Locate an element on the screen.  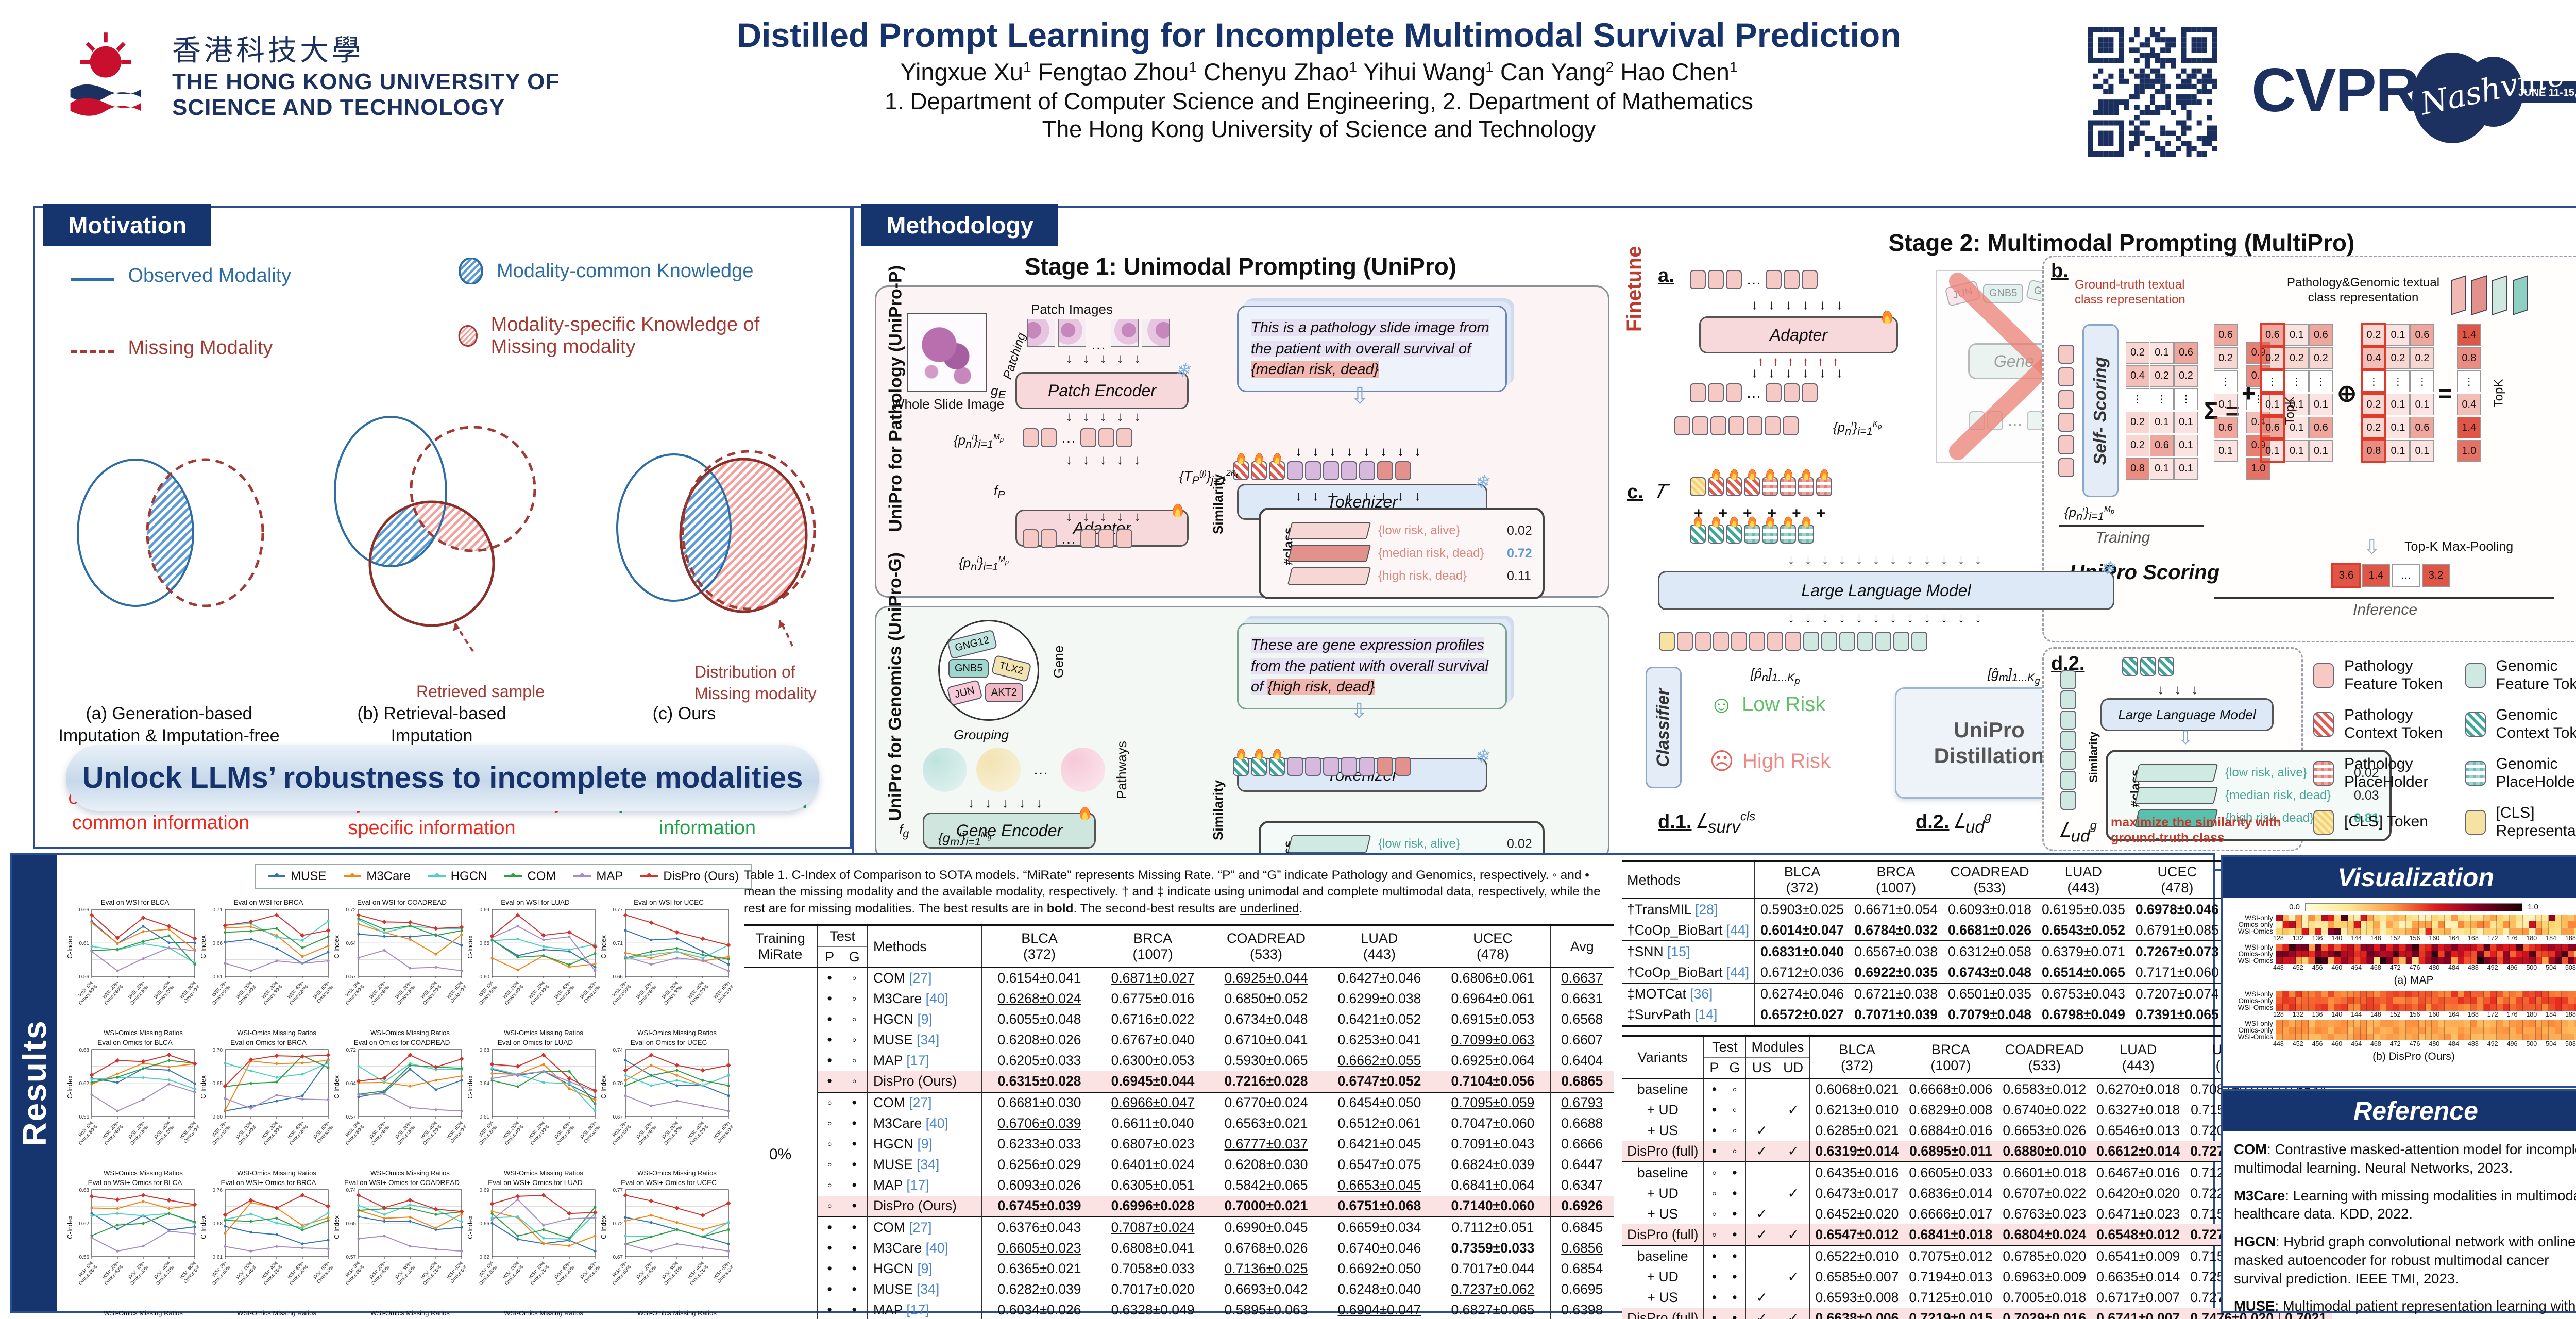
pathways-label: Pathways is located at coordinates (1121, 770).